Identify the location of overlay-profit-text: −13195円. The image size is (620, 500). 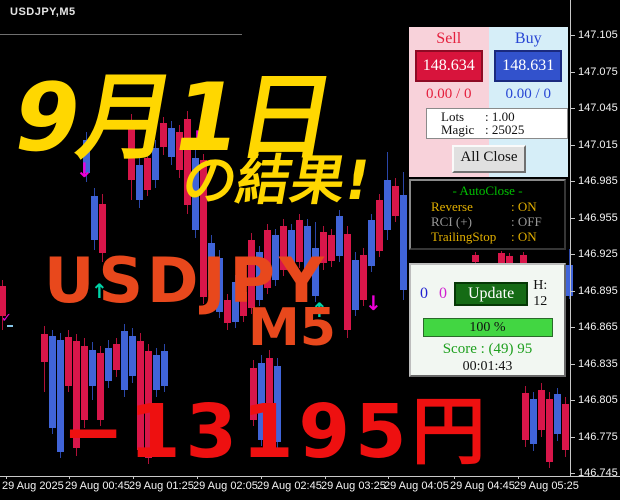
(276, 432).